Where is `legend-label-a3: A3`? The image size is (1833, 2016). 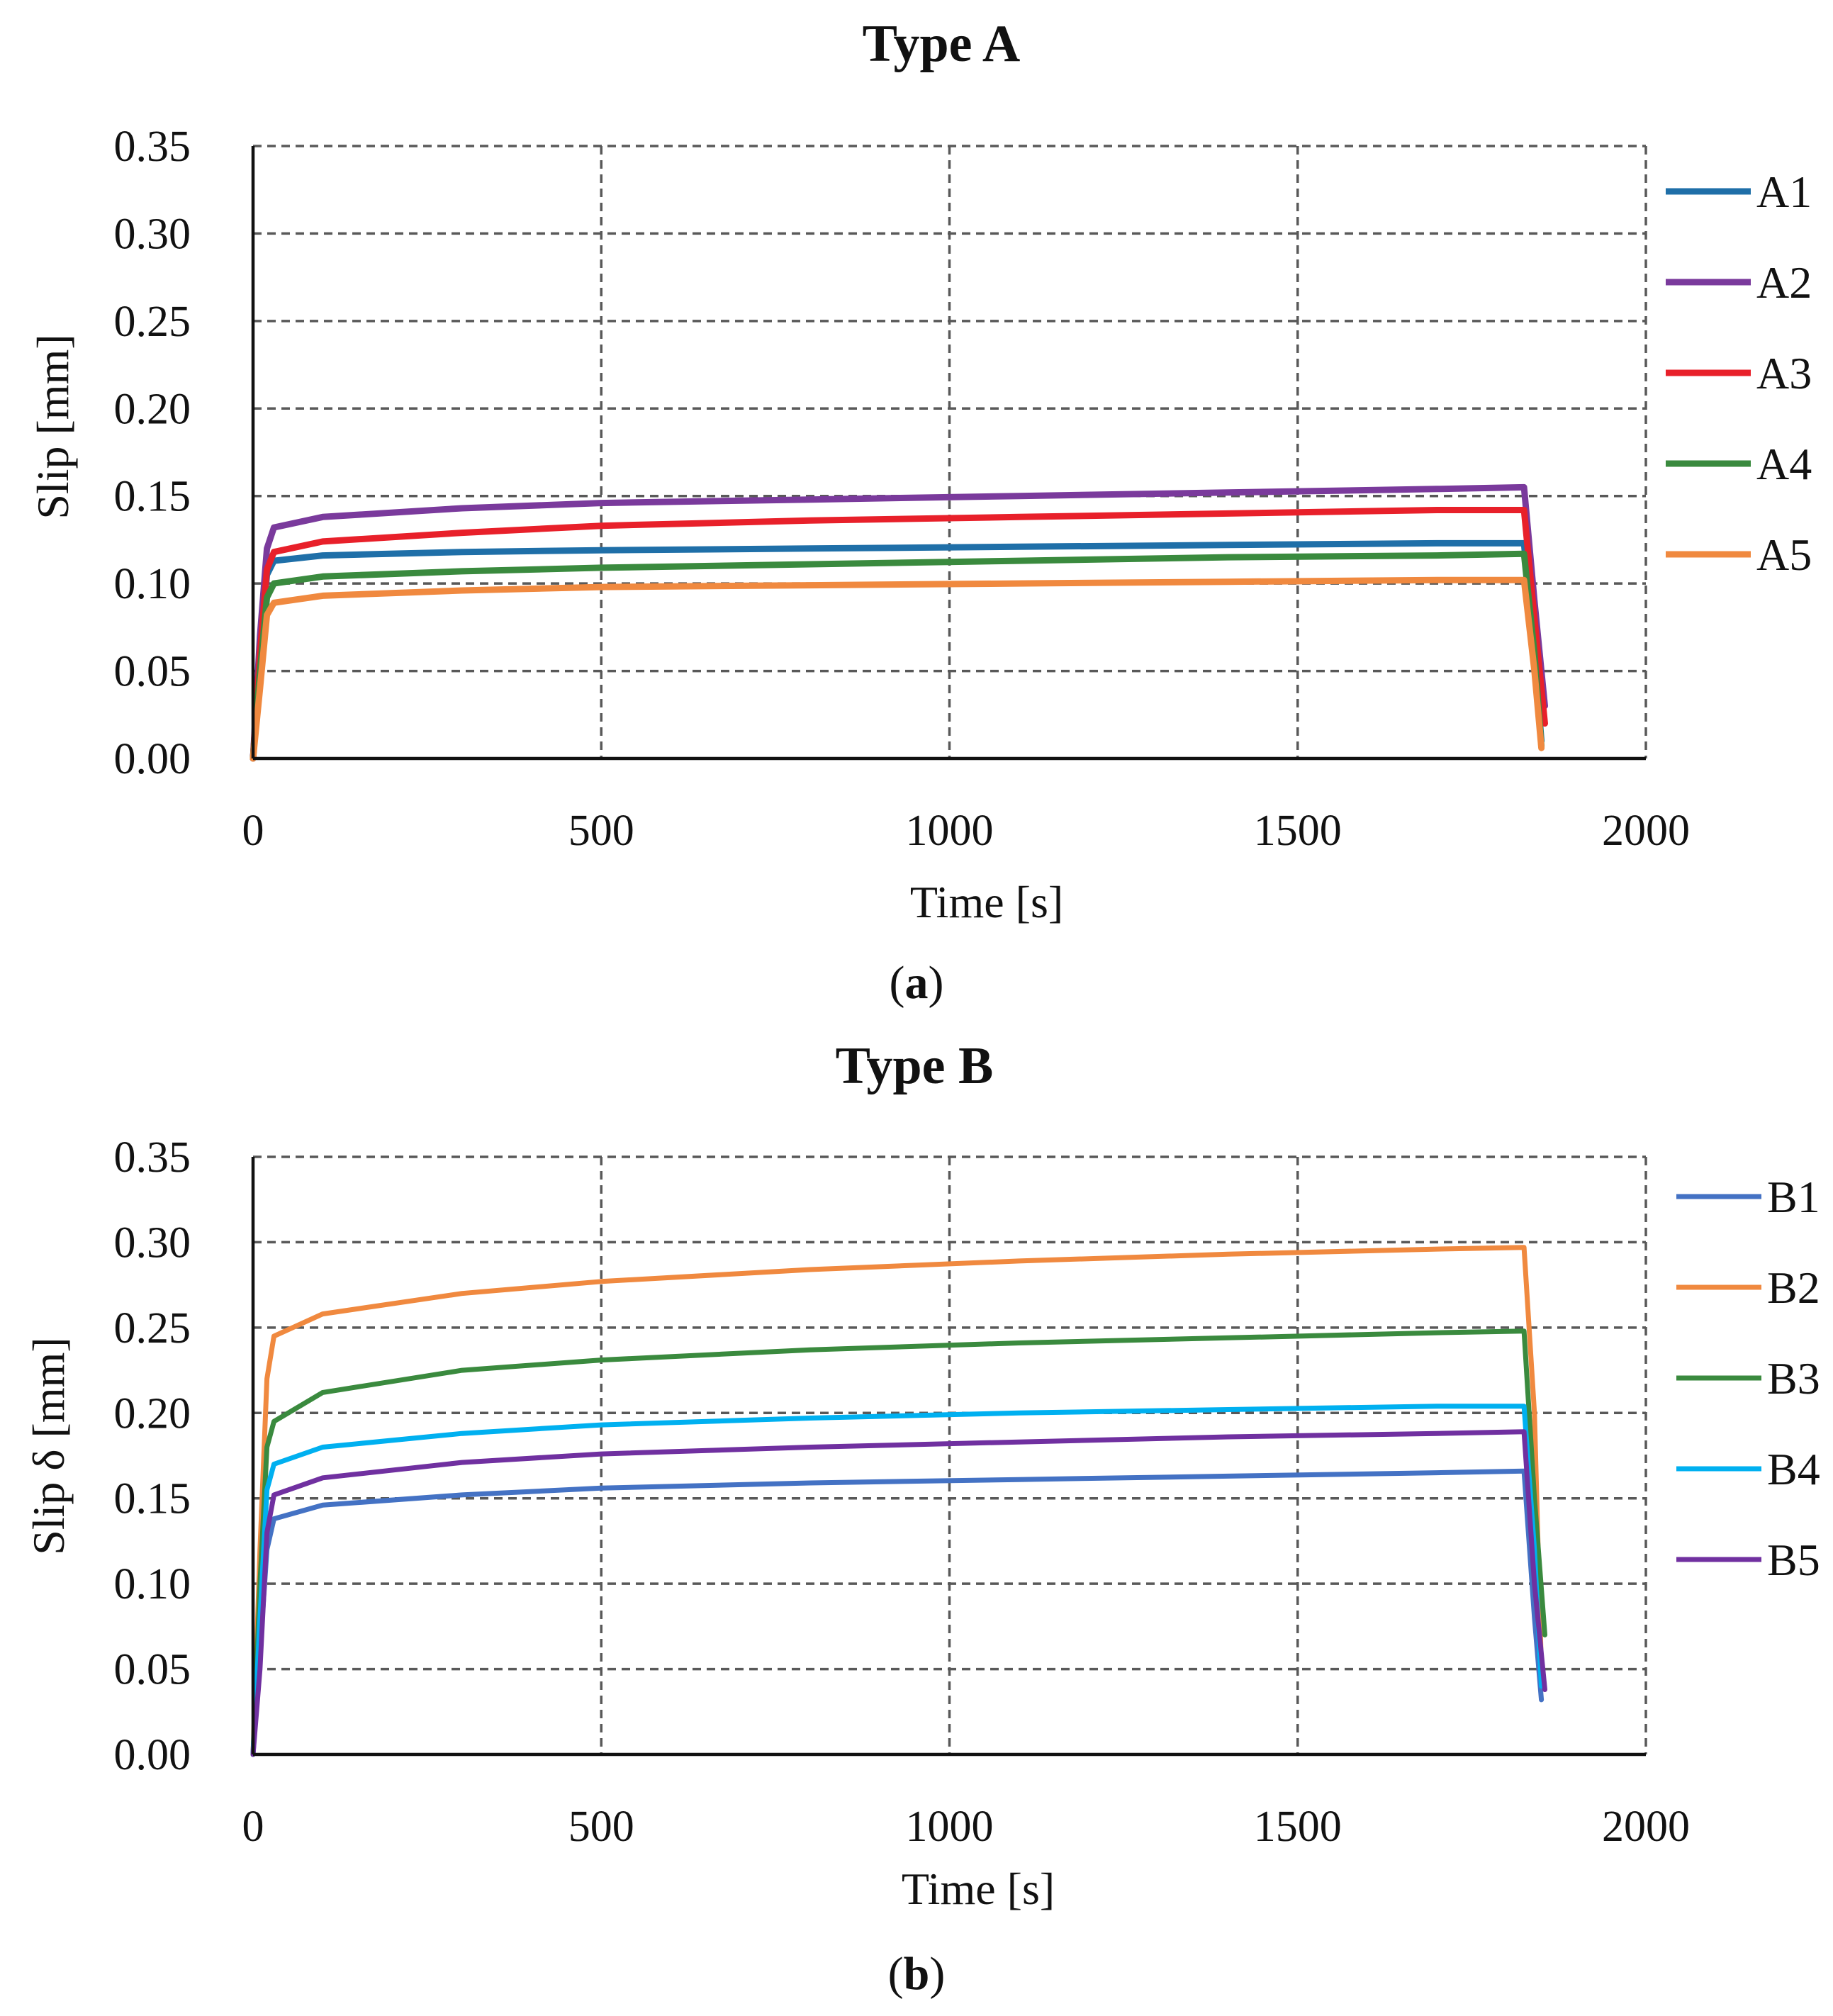
legend-label-a3: A3 is located at coordinates (1784, 373).